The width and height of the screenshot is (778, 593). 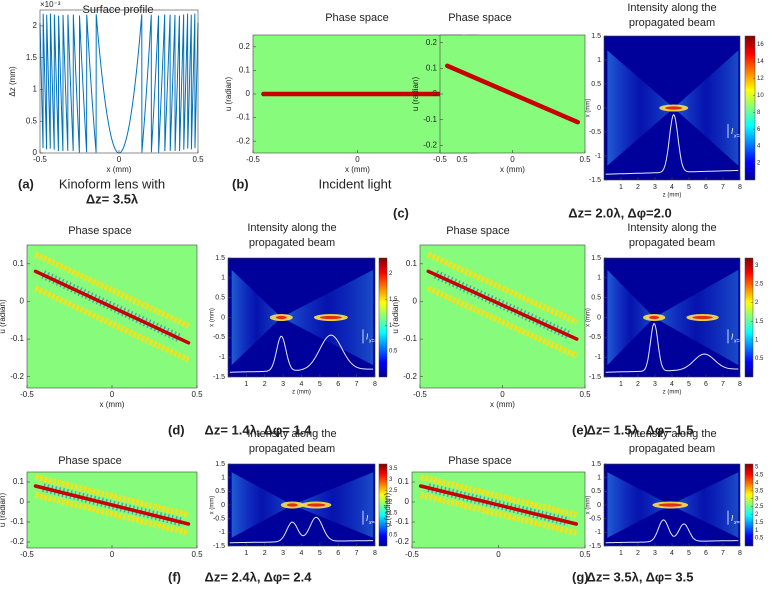 What do you see at coordinates (265, 384) in the screenshot?
I see `x-tick-label: 2` at bounding box center [265, 384].